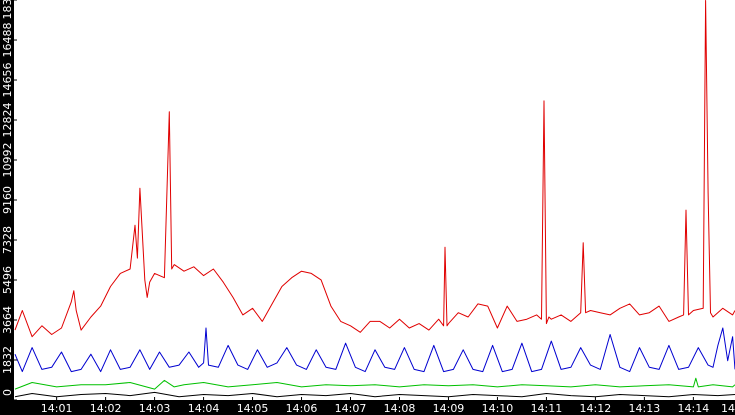 This screenshot has width=735, height=415. Describe the element at coordinates (7, 160) in the screenshot. I see `y-tick-label: 10992` at that location.